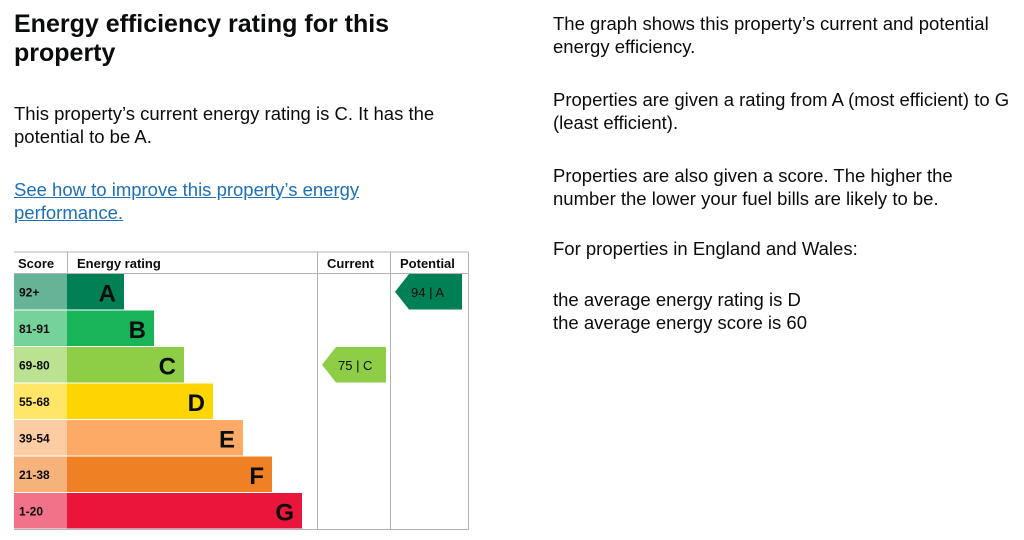  Describe the element at coordinates (227, 439) in the screenshot. I see `band-letter-e: E` at that location.